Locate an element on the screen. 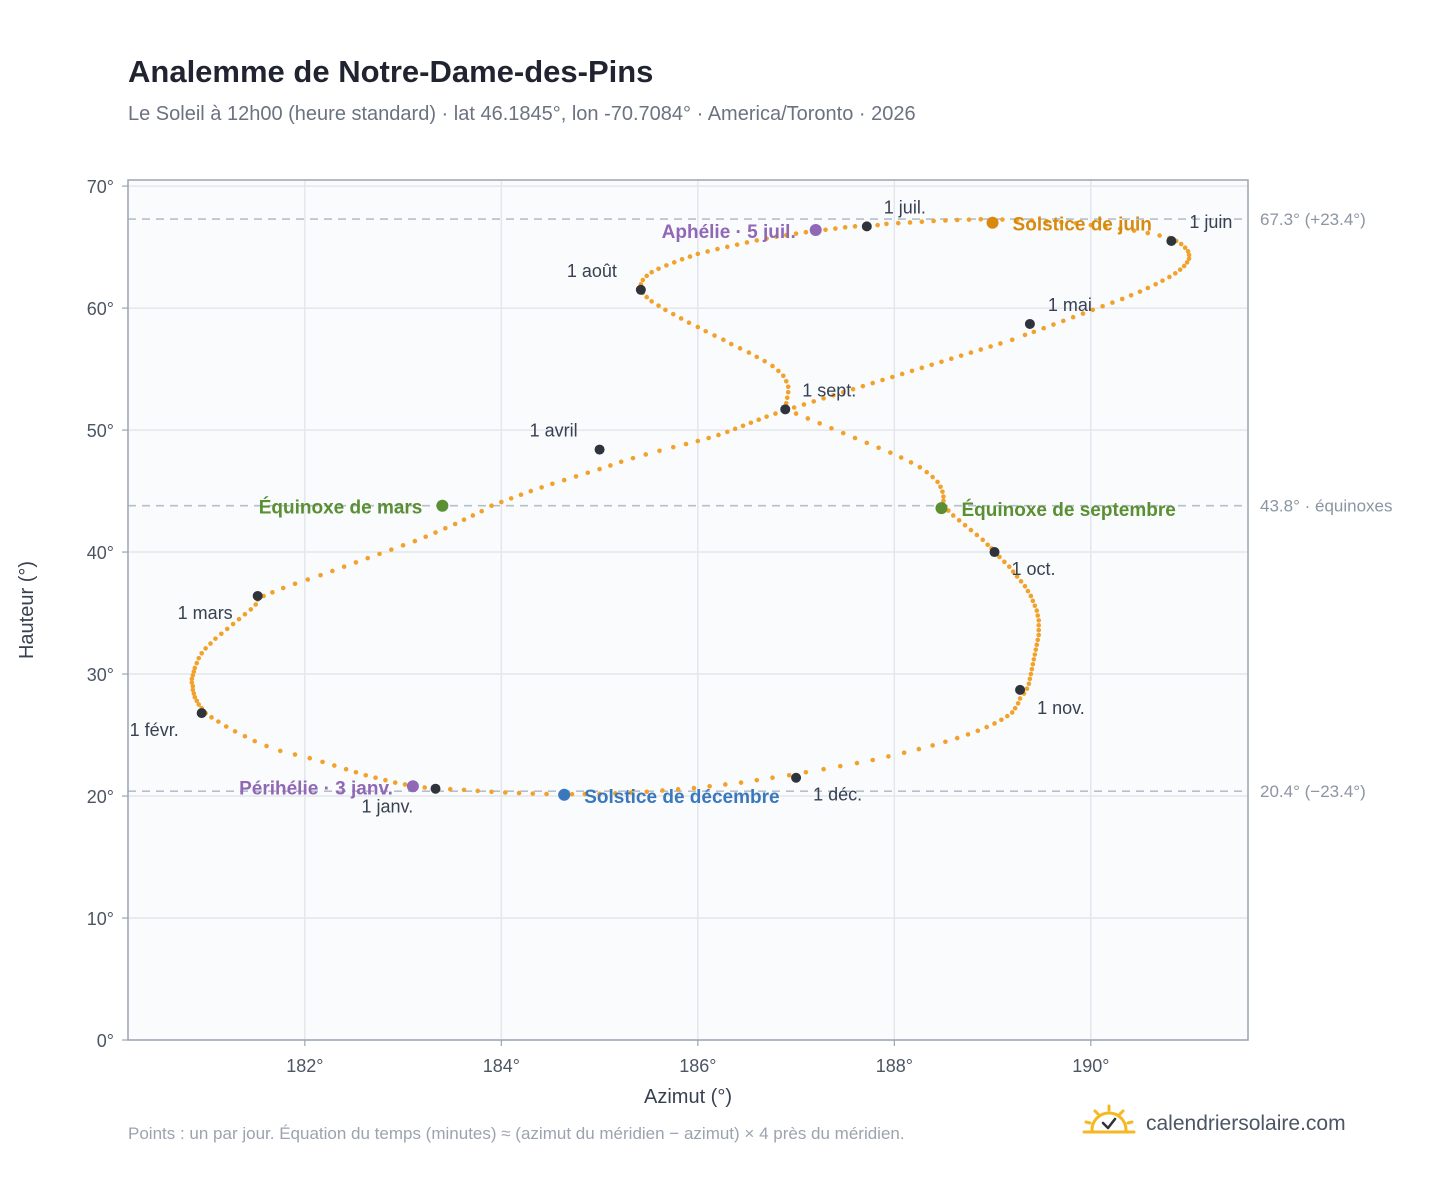  month-label: 1 juil. is located at coordinates (905, 207).